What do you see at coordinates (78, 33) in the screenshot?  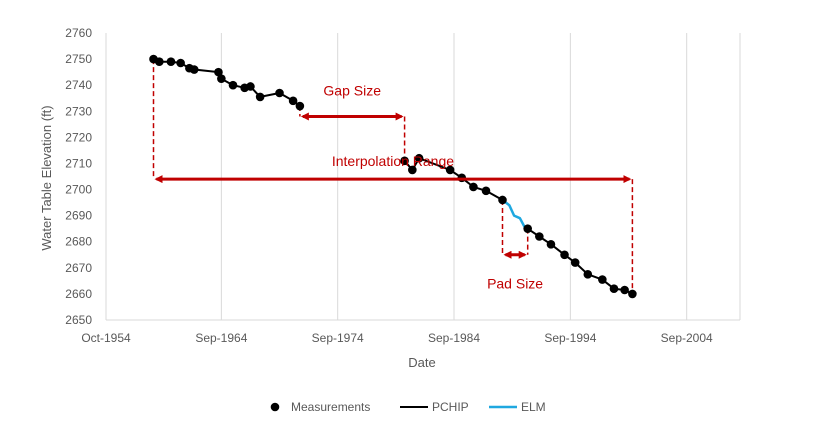 I see `y-tick-label: 2760` at bounding box center [78, 33].